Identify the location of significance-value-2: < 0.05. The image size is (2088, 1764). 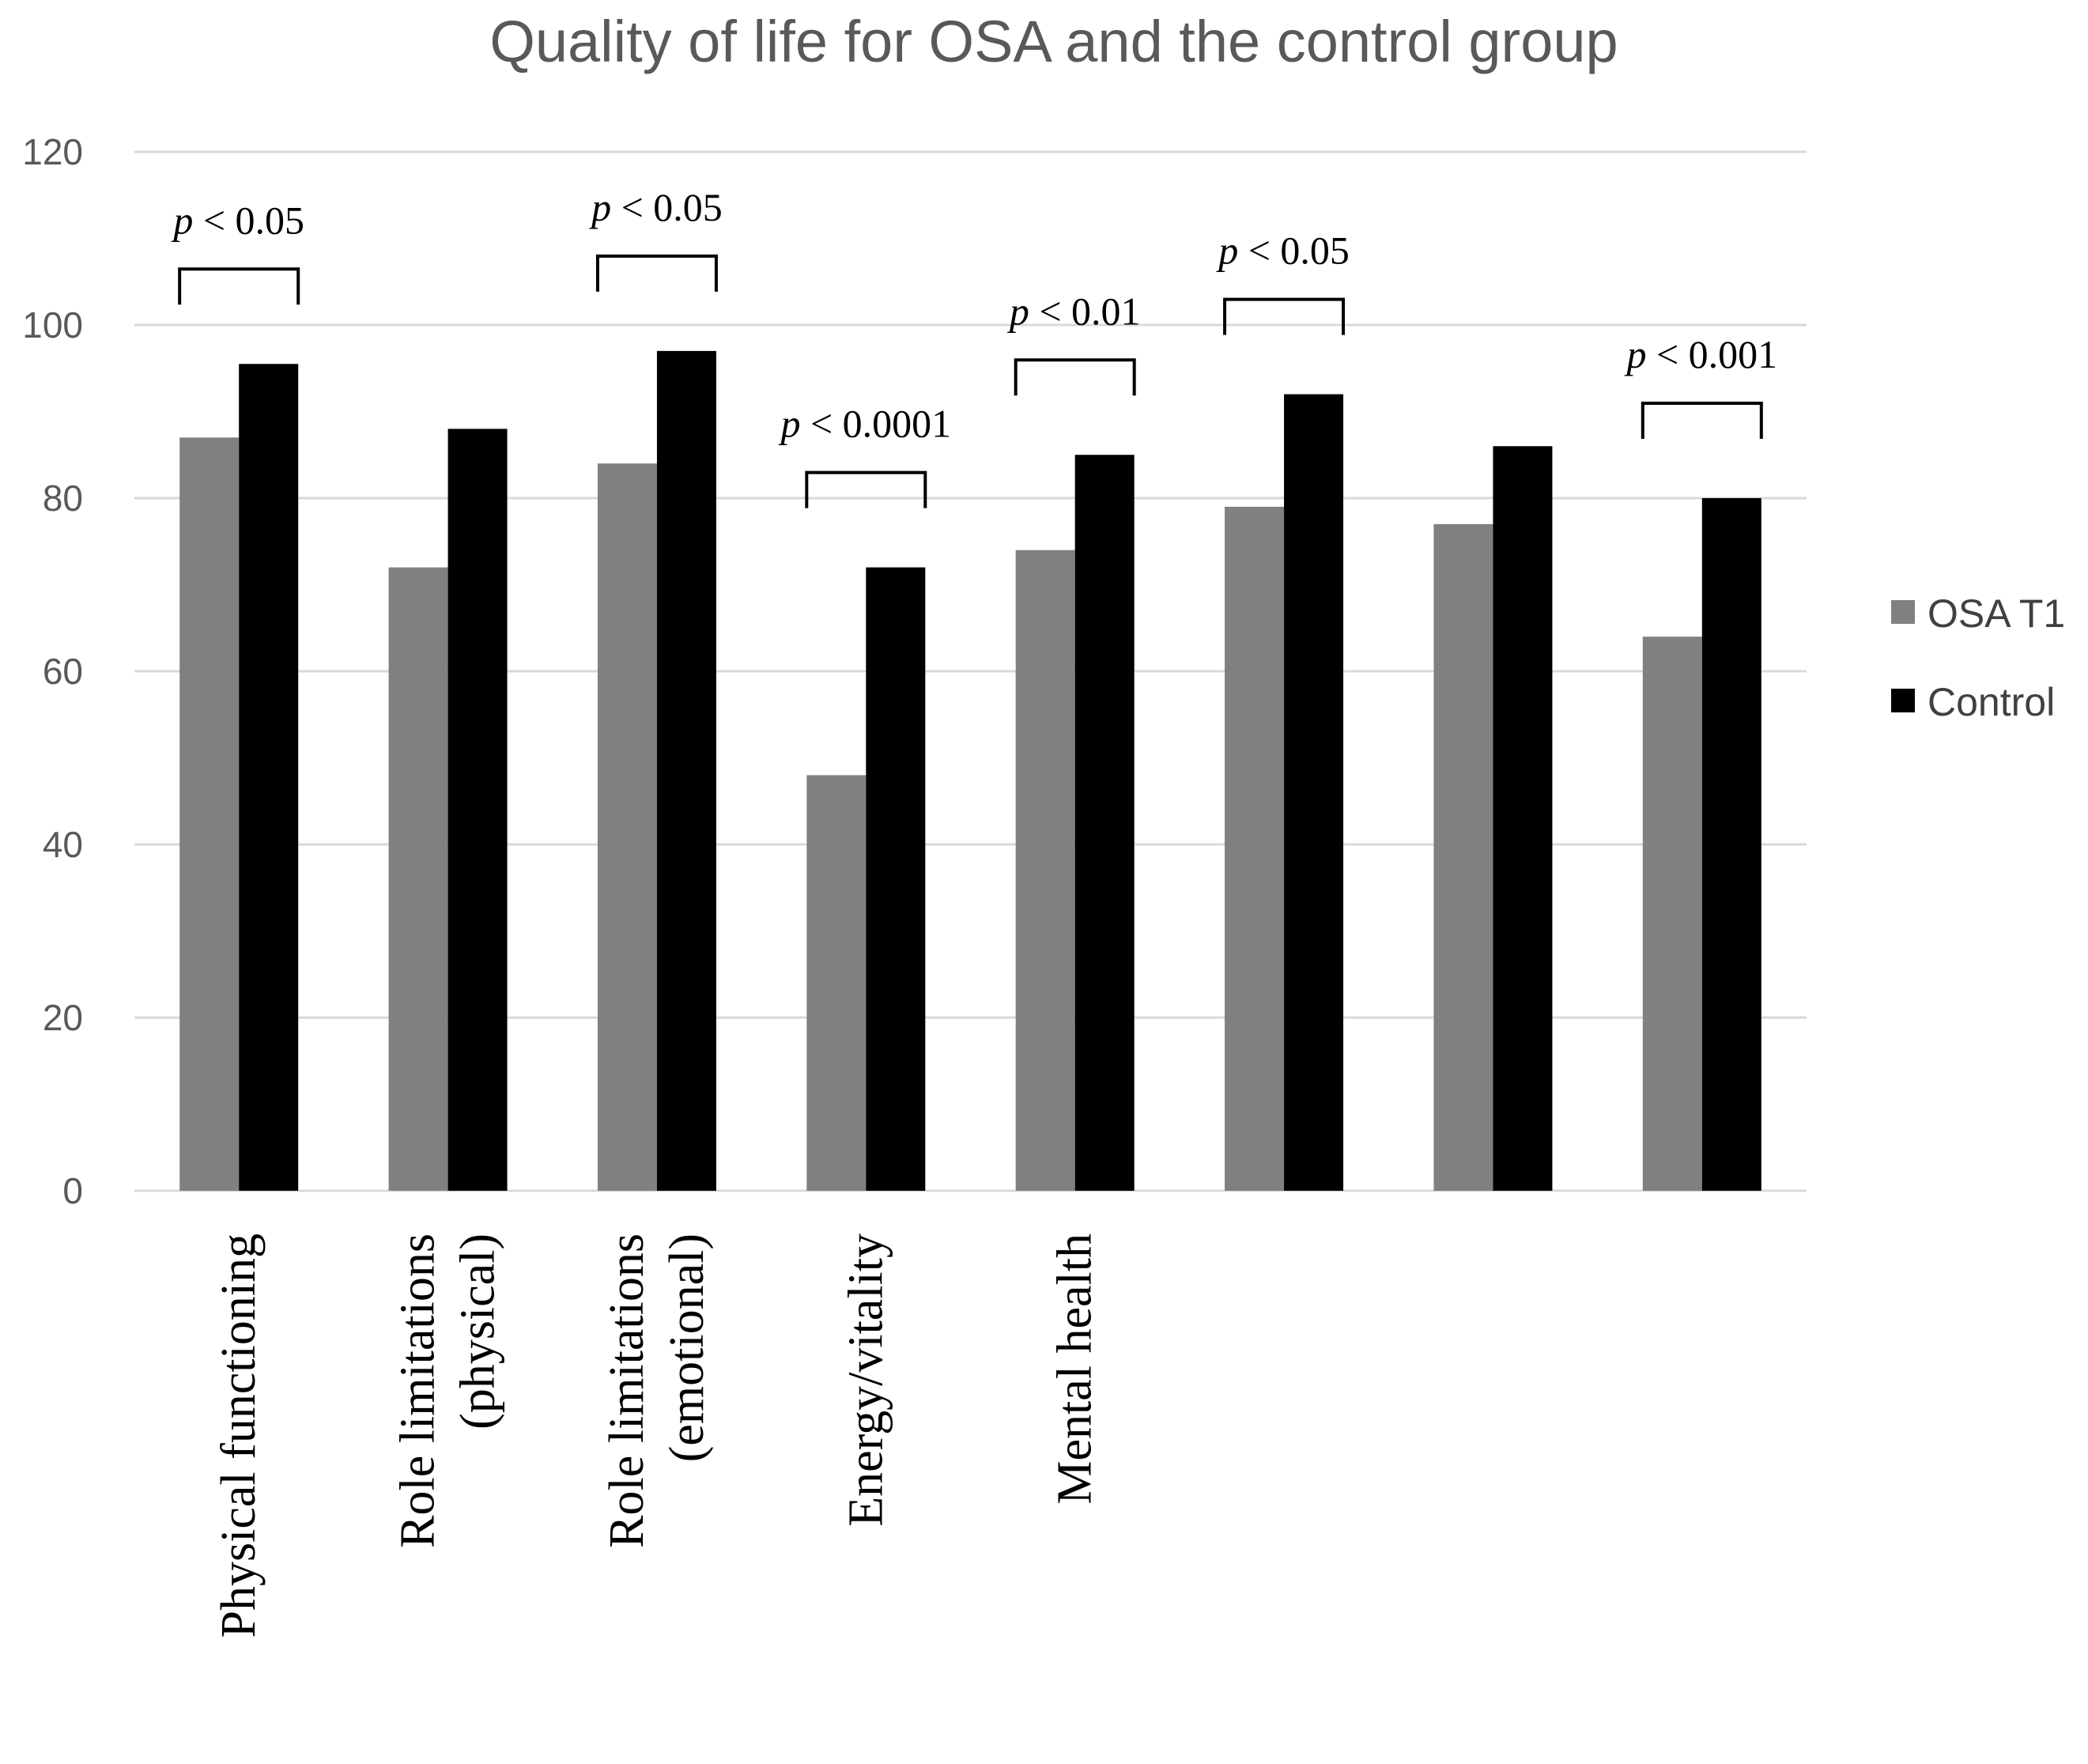
(672, 207).